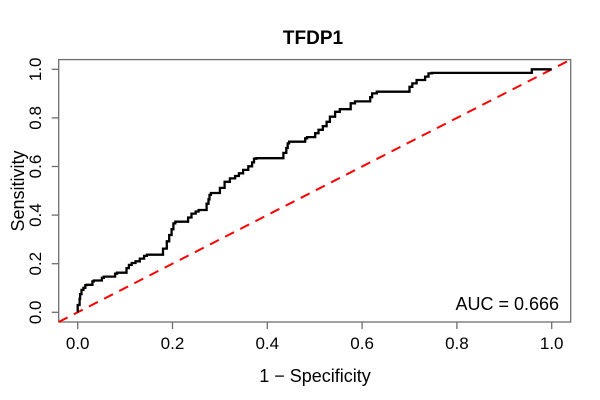  I want to click on y-tick-label: 0.4, so click(35, 215).